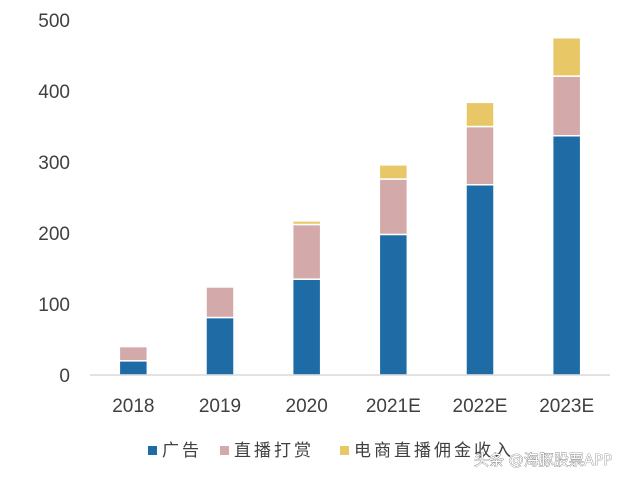 This screenshot has width=640, height=480. I want to click on y-tick-label: 100, so click(54, 305).